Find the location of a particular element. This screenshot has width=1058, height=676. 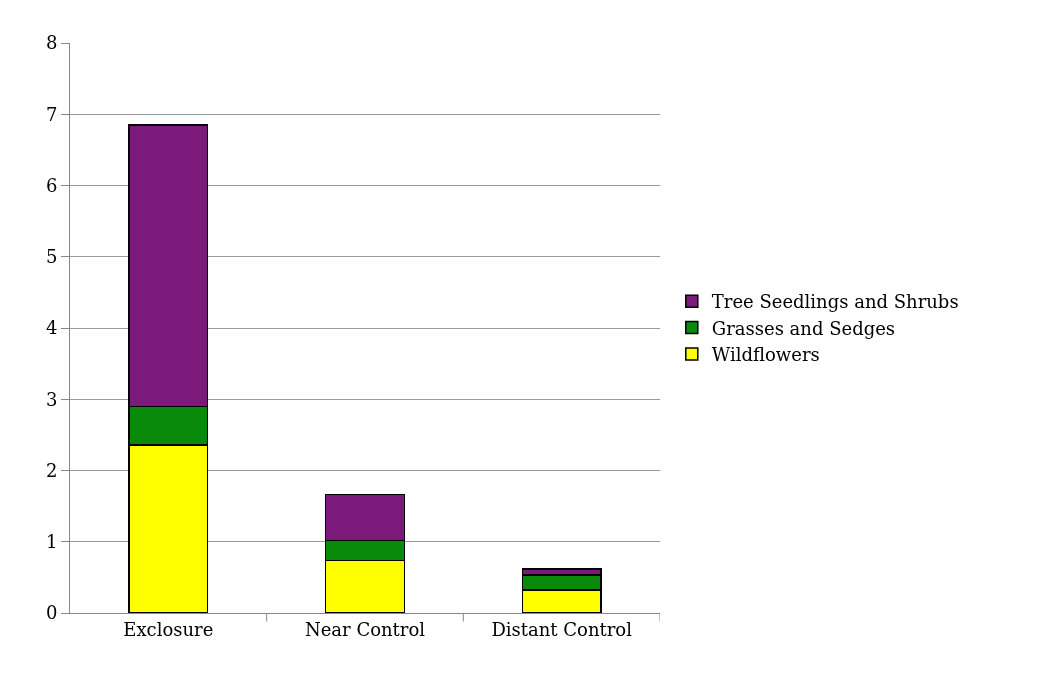

y-tick-label: 3 is located at coordinates (51, 399).